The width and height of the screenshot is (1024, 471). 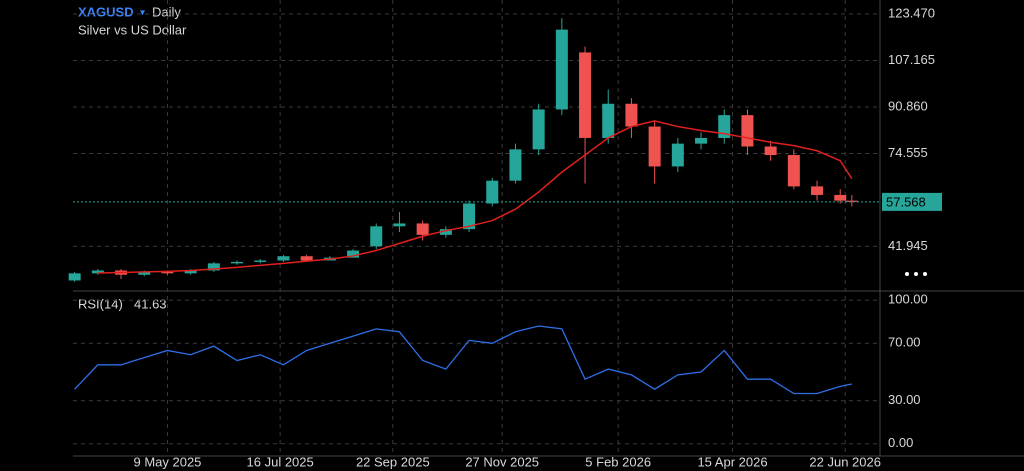 What do you see at coordinates (900, 442) in the screenshot?
I see `y-tick-label: 0.00` at bounding box center [900, 442].